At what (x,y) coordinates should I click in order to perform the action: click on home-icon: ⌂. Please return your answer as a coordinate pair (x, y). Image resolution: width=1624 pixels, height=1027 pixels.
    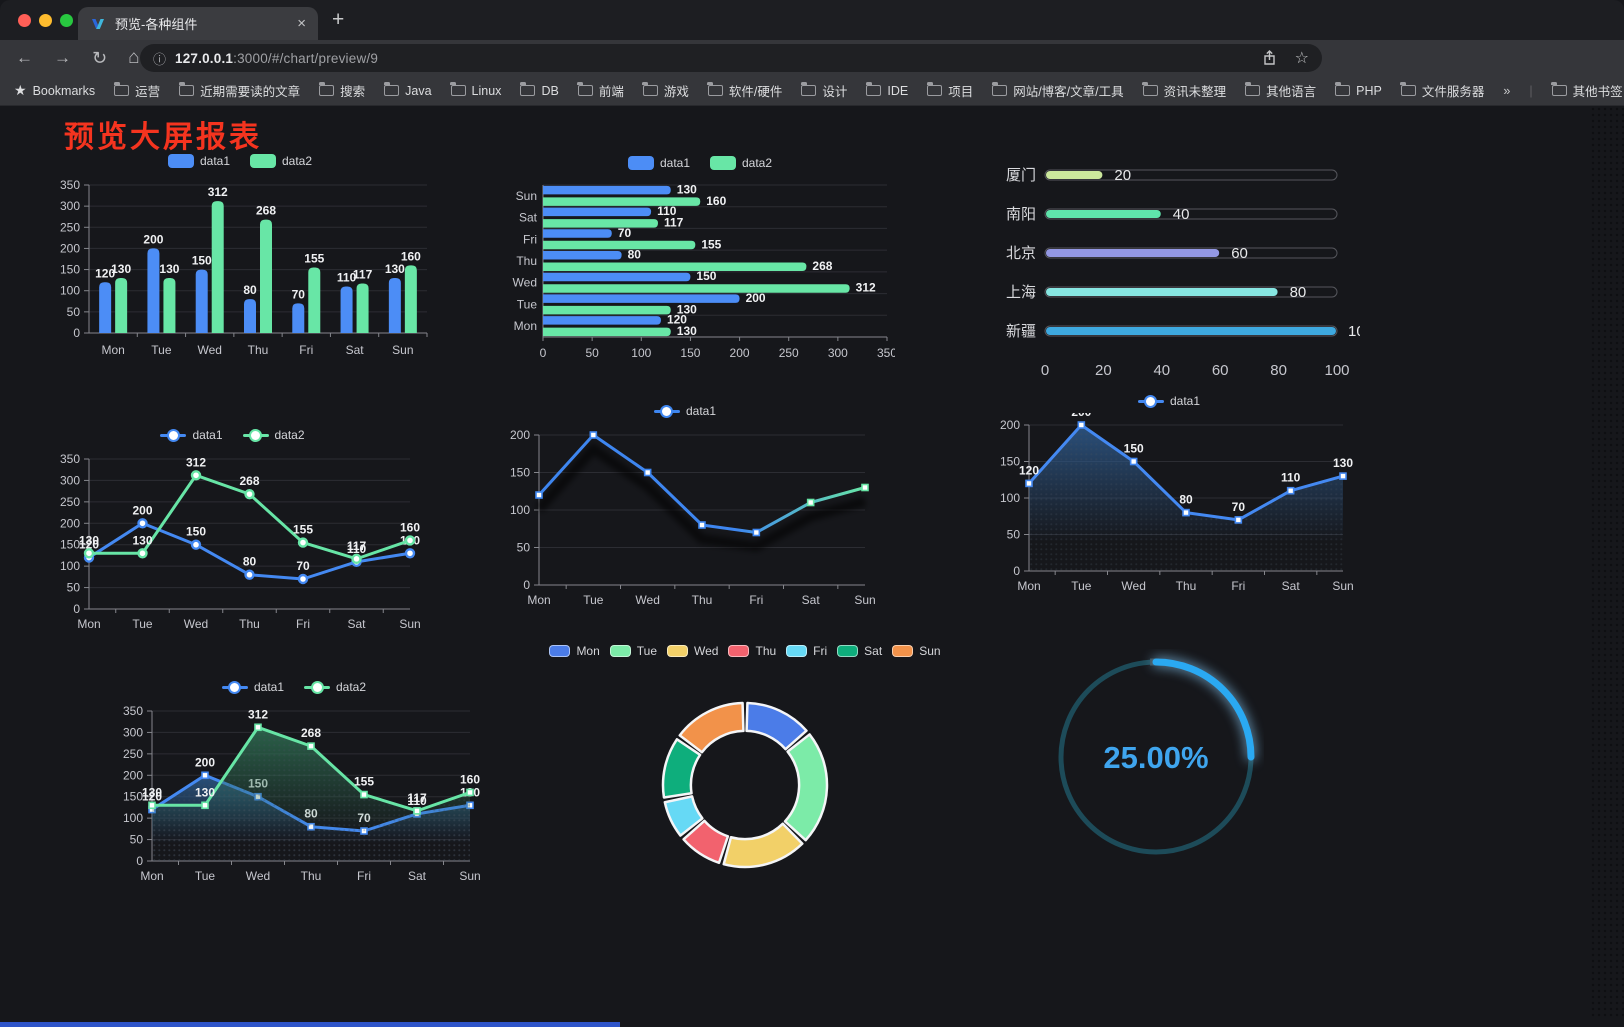
    Looking at the image, I should click on (134, 57).